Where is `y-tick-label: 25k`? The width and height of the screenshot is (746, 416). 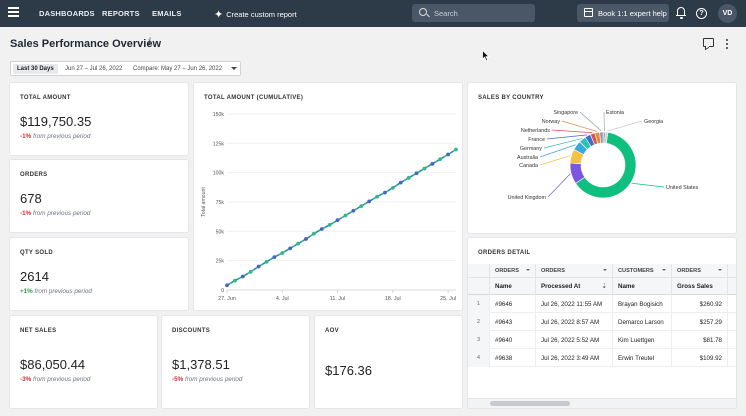 y-tick-label: 25k is located at coordinates (220, 262).